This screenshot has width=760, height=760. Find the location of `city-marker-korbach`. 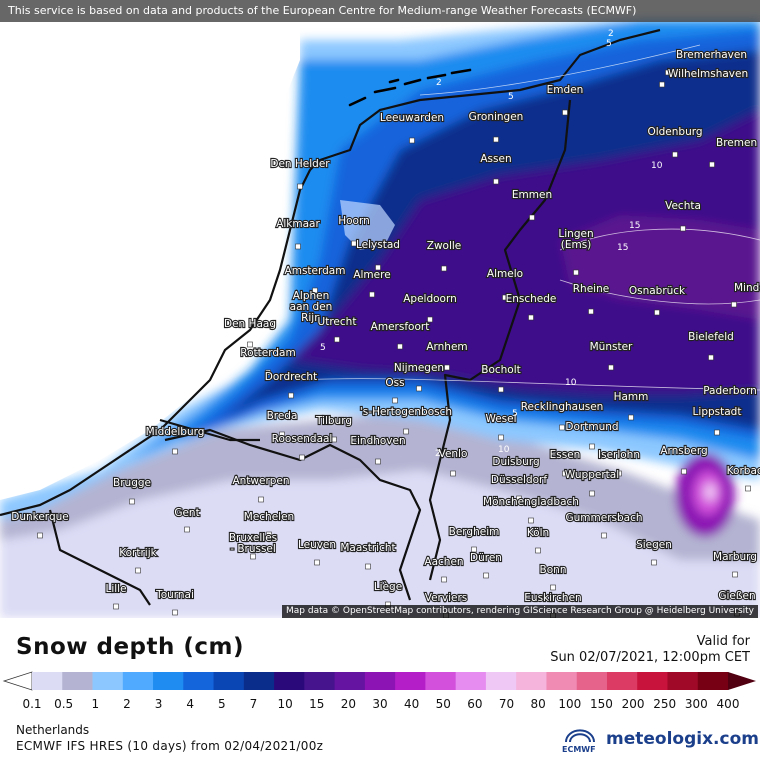

city-marker-korbach is located at coordinates (748, 488).